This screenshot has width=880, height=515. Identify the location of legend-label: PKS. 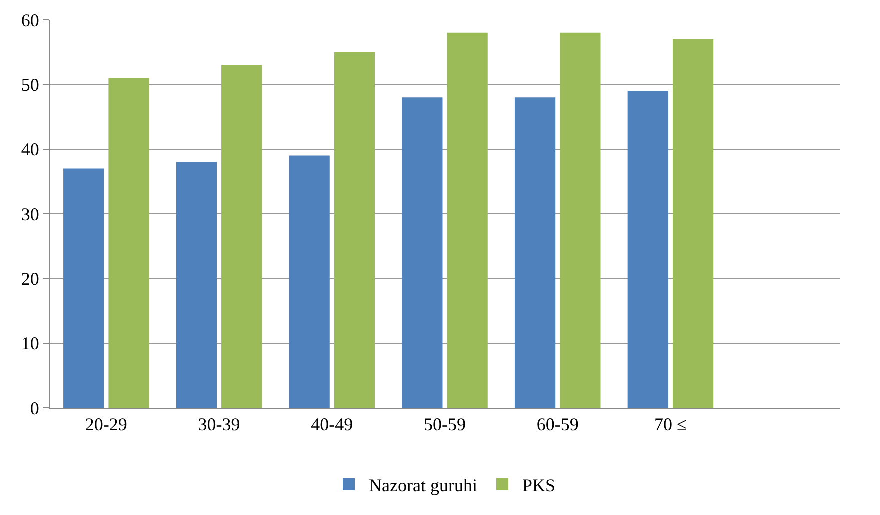
(539, 485).